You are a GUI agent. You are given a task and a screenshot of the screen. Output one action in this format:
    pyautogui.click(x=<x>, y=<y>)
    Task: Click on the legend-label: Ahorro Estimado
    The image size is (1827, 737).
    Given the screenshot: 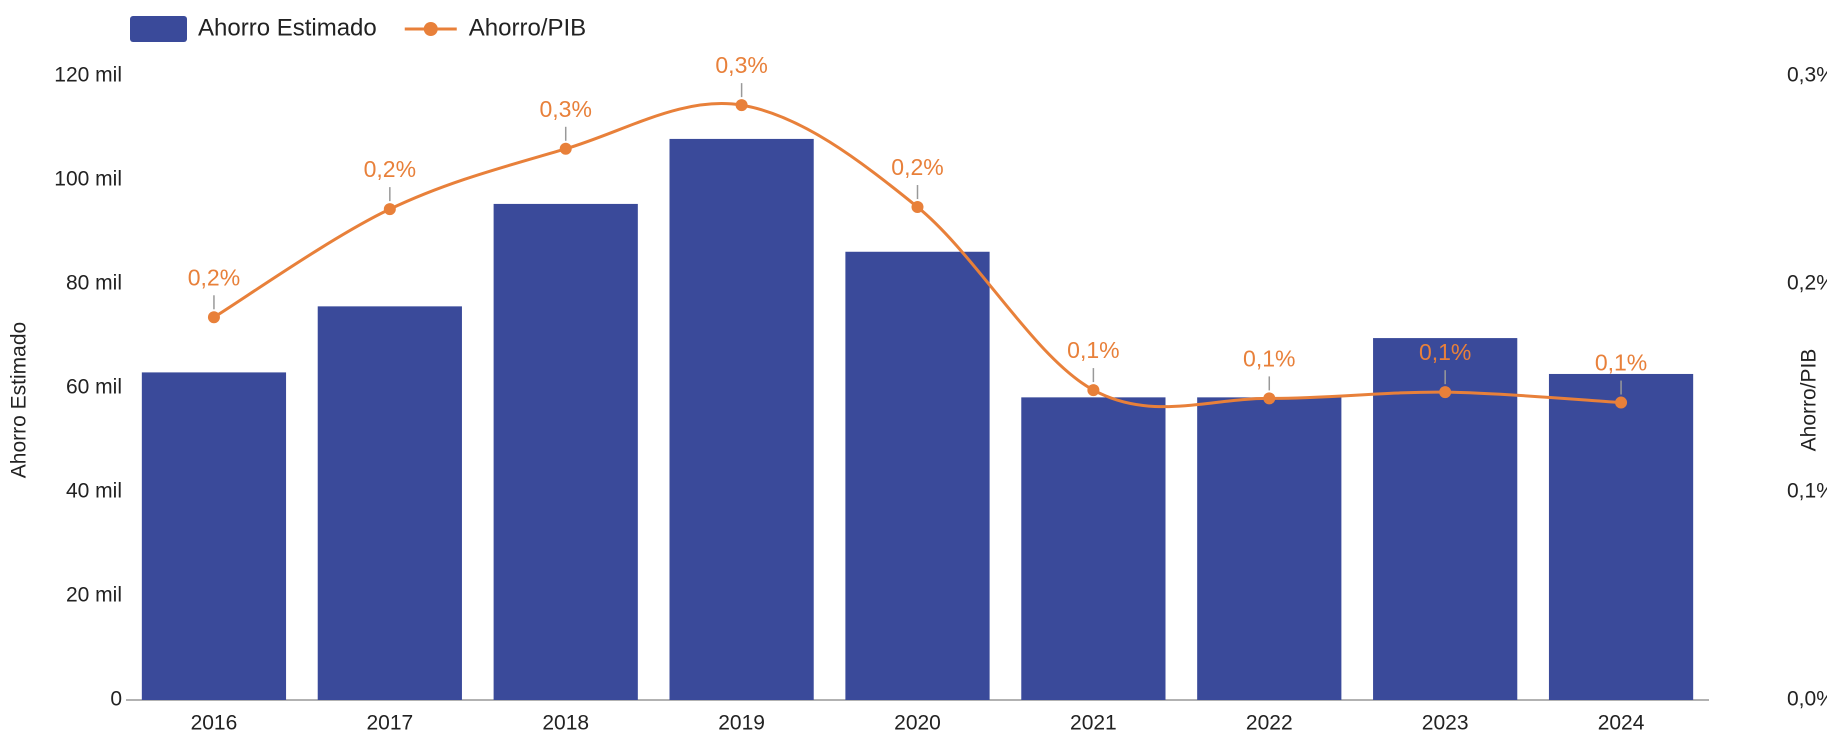 What is the action you would take?
    pyautogui.click(x=287, y=27)
    